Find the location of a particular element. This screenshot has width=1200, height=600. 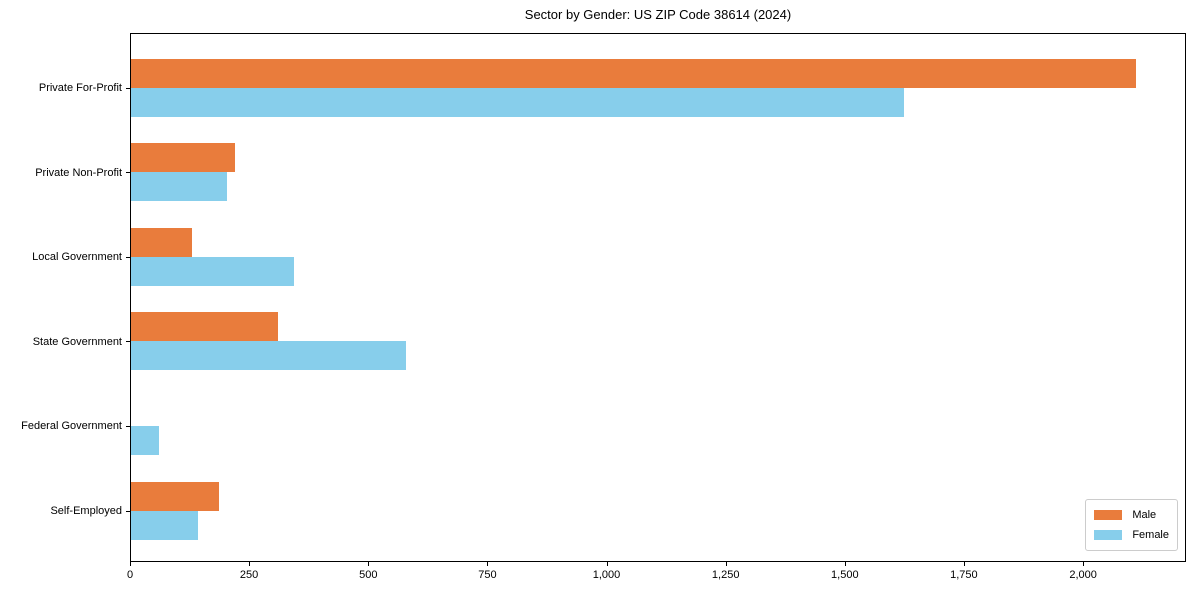

legend-row-female: Female is located at coordinates (1131, 535).